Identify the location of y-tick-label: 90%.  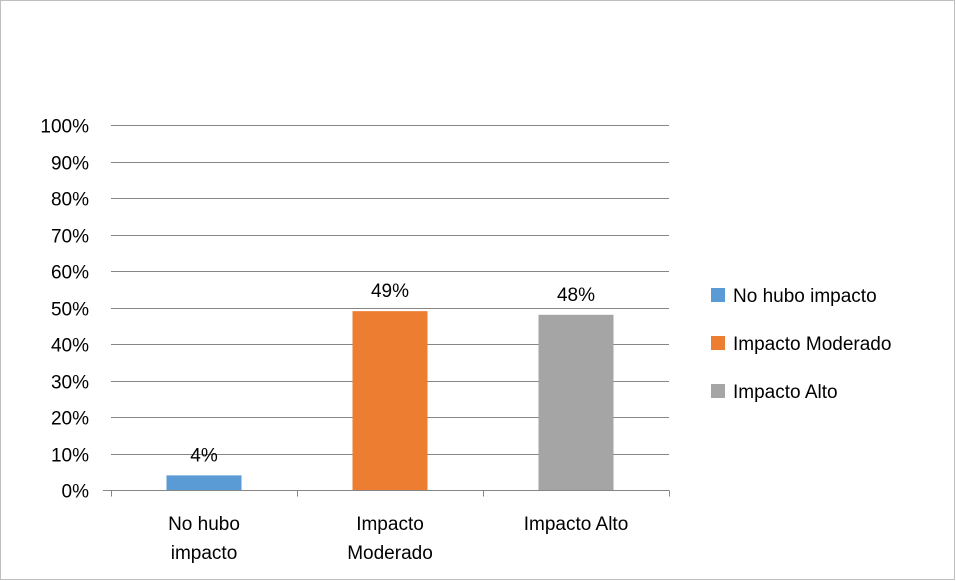
(70, 164).